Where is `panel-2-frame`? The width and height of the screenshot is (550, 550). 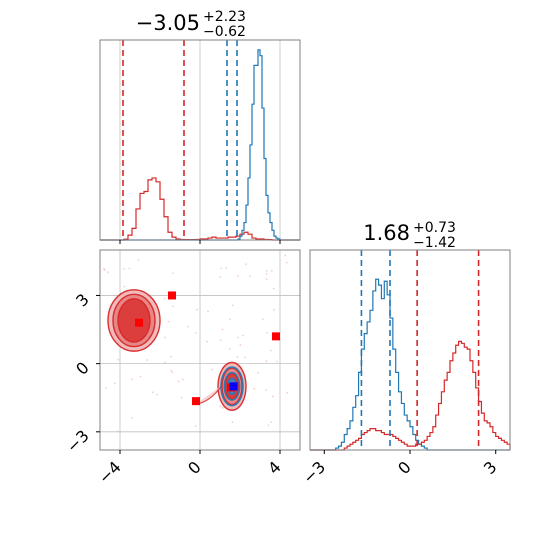
panel-2-frame is located at coordinates (410, 350).